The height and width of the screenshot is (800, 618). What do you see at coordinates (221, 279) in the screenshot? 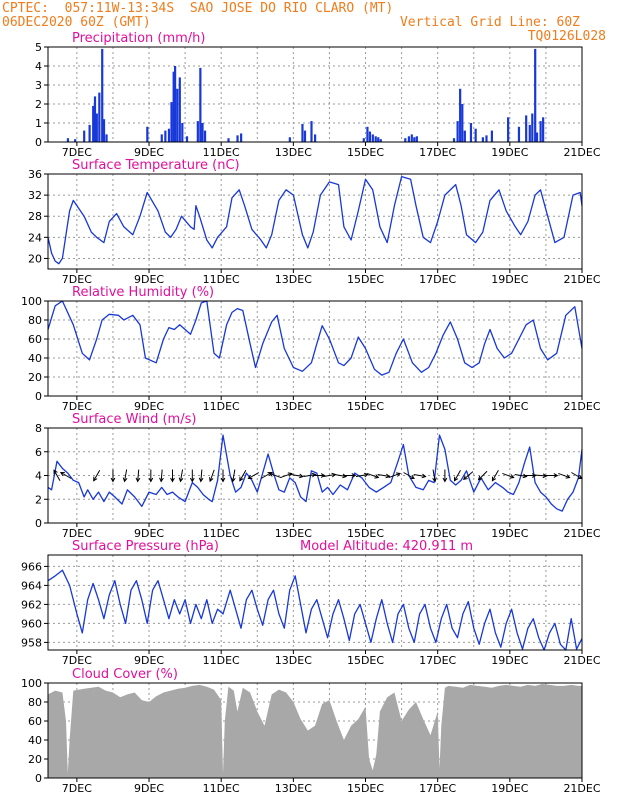
I see `x-tick-label: 11DEC` at bounding box center [221, 279].